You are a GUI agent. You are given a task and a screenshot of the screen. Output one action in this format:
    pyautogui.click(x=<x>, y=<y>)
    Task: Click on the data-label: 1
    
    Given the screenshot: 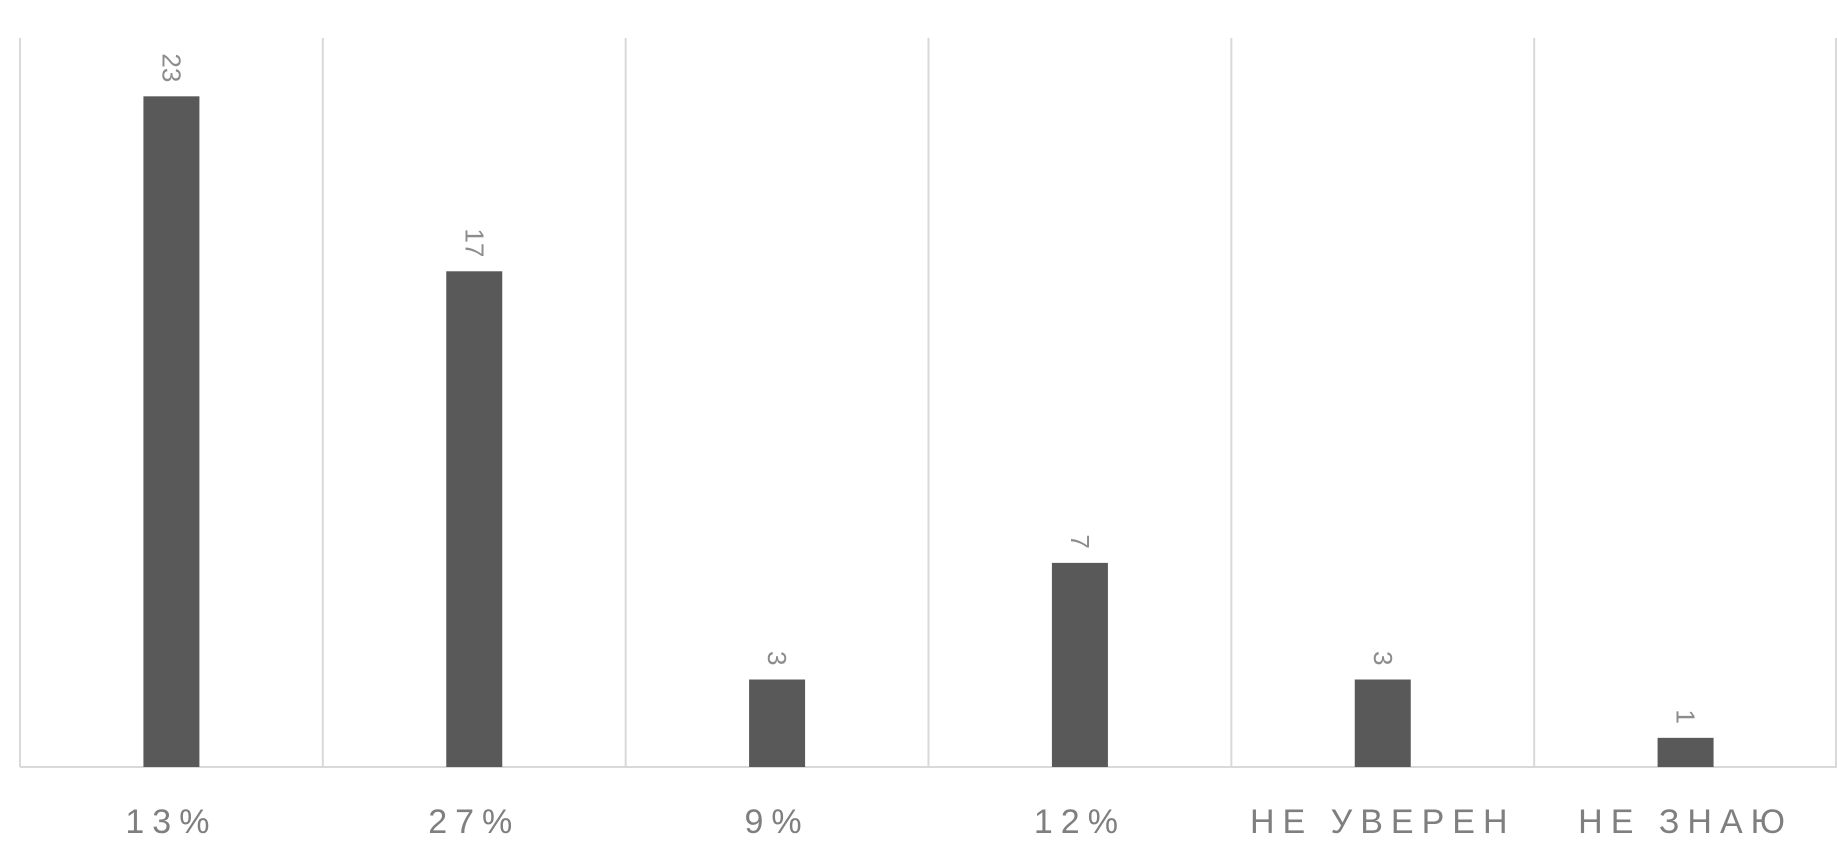 What is the action you would take?
    pyautogui.click(x=1686, y=716)
    